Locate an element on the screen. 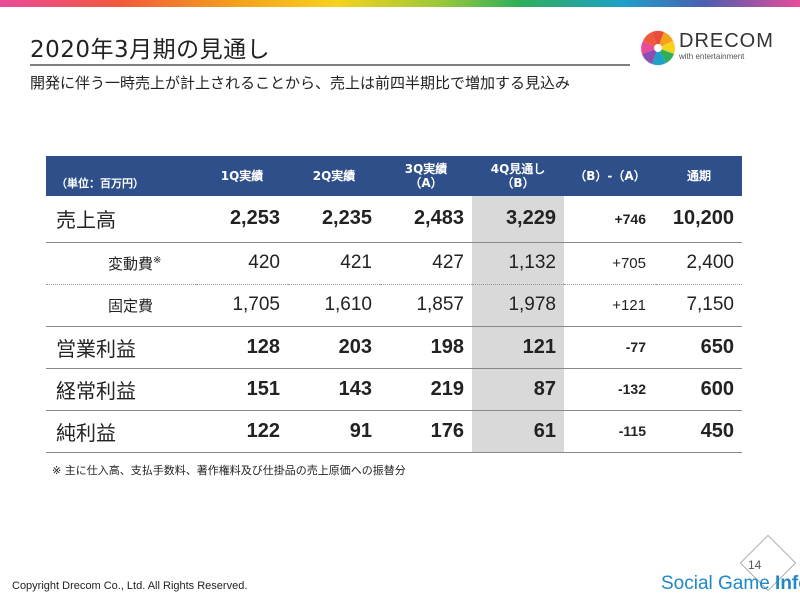 The width and height of the screenshot is (800, 600). cell-full-year: 450 is located at coordinates (699, 431).